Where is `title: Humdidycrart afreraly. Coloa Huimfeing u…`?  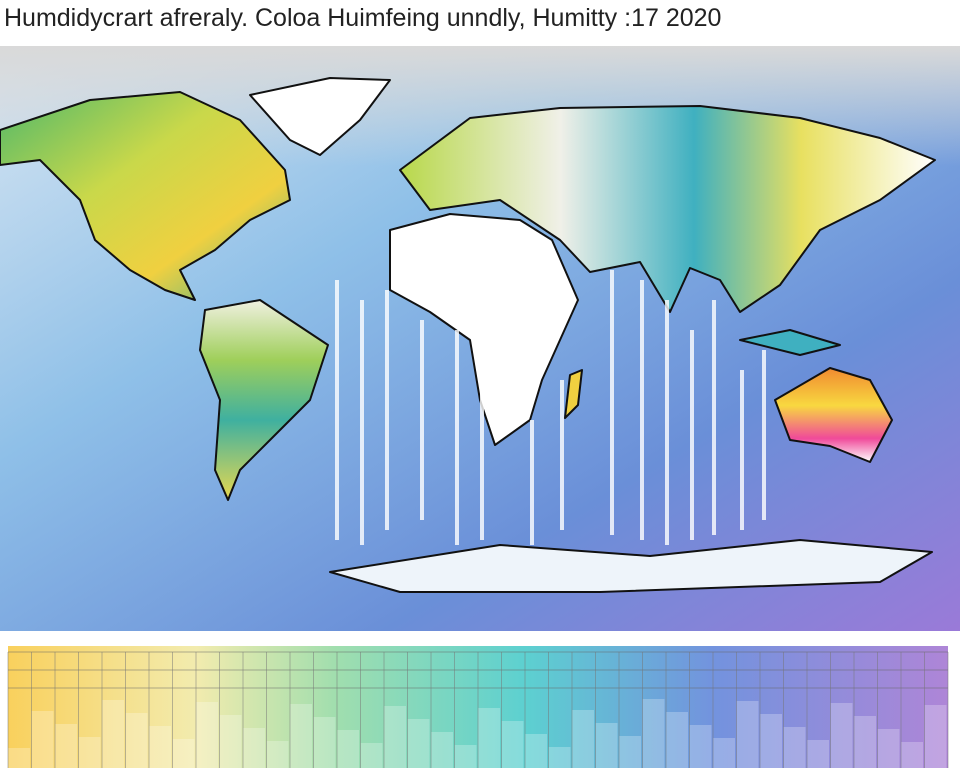
title: Humdidycrart afreraly. Coloa Huimfeing u… is located at coordinates (363, 18).